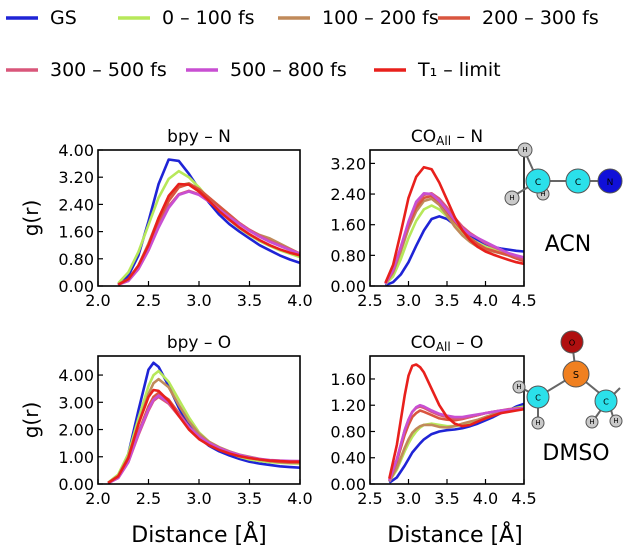  What do you see at coordinates (288, 70) in the screenshot?
I see `legend-label: 500 – 800 fs` at bounding box center [288, 70].